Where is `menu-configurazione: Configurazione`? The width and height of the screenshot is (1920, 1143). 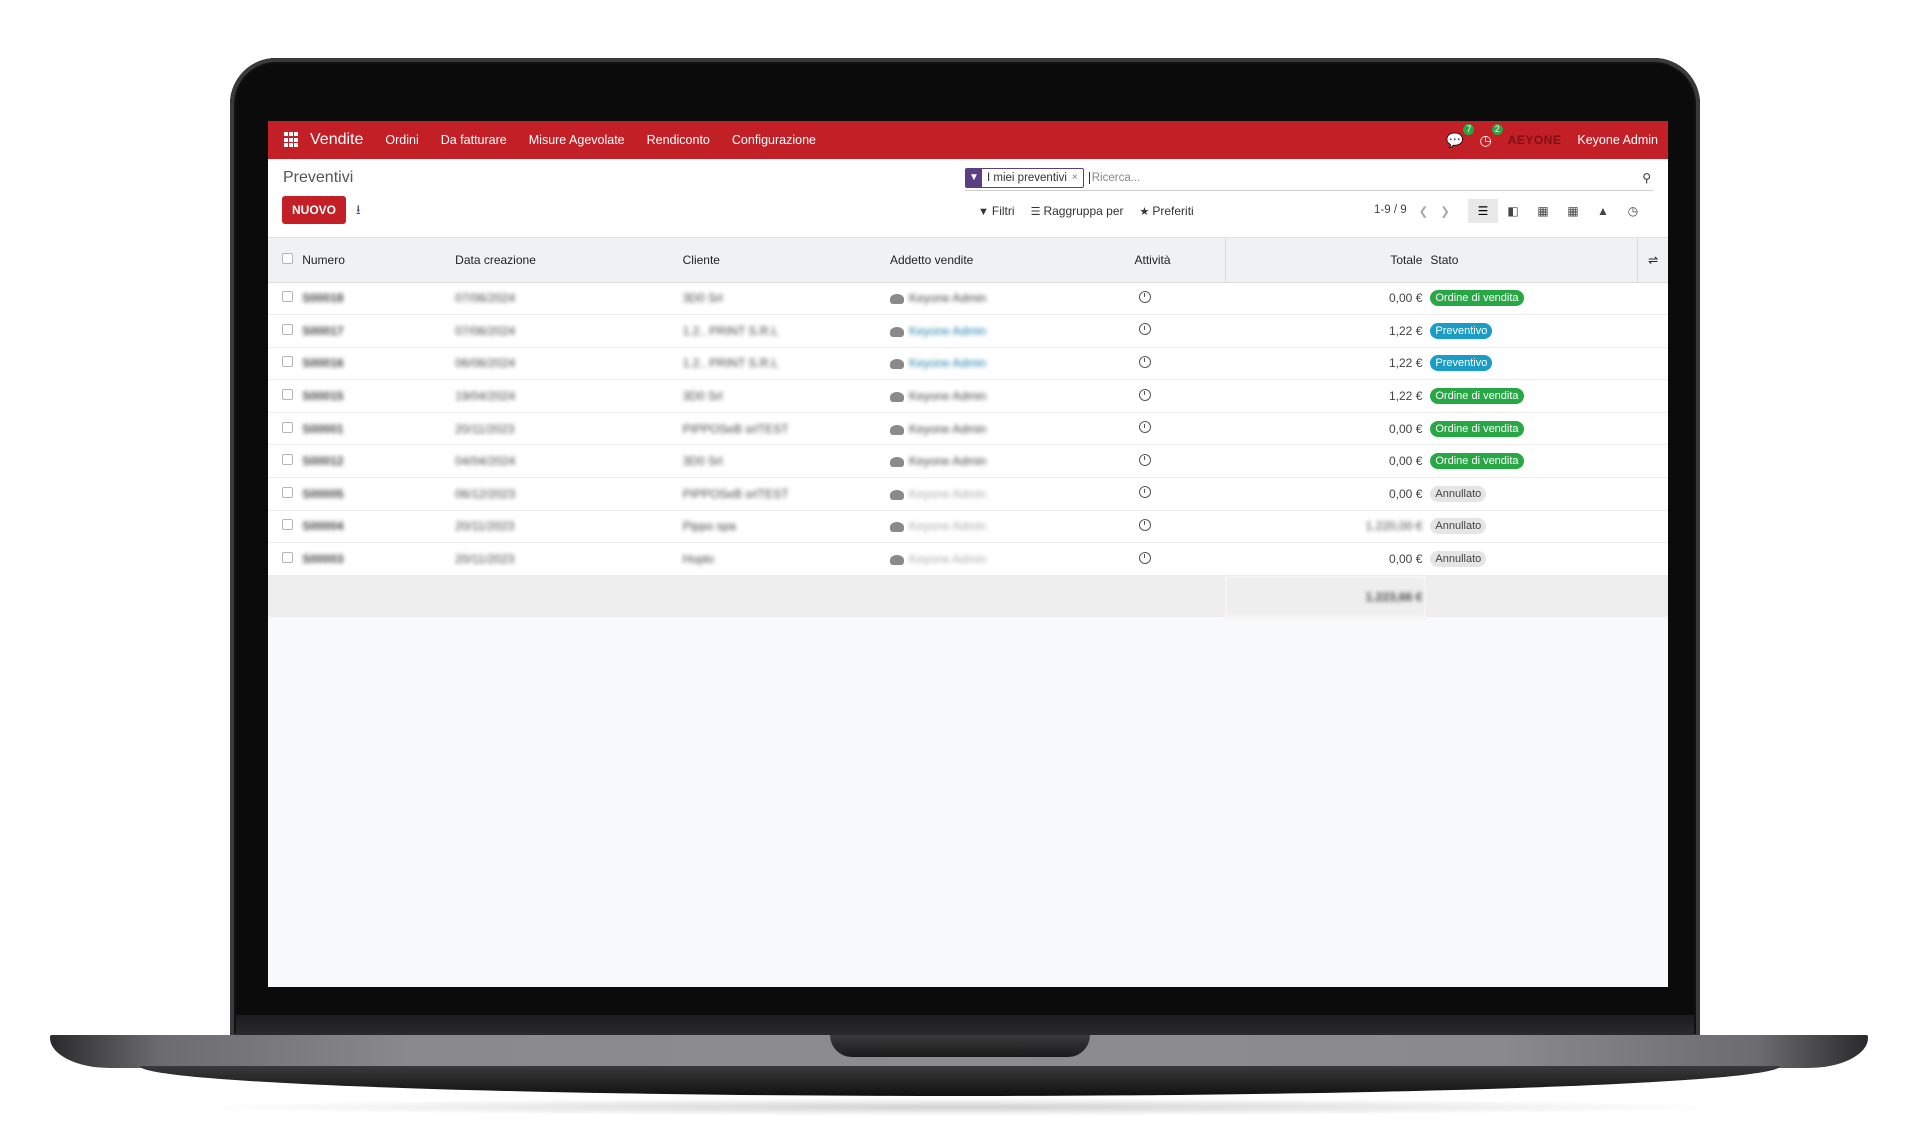 menu-configurazione: Configurazione is located at coordinates (773, 140).